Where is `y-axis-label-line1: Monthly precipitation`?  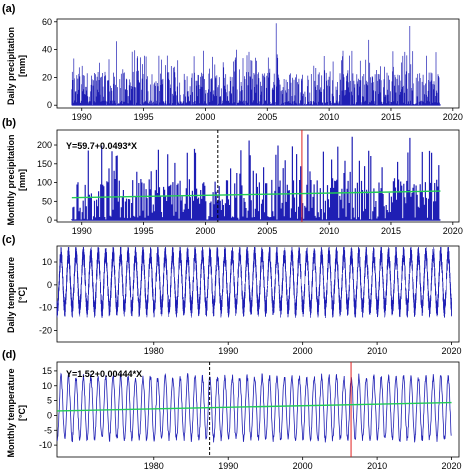
y-axis-label-line1: Monthly precipitation is located at coordinates (11, 180).